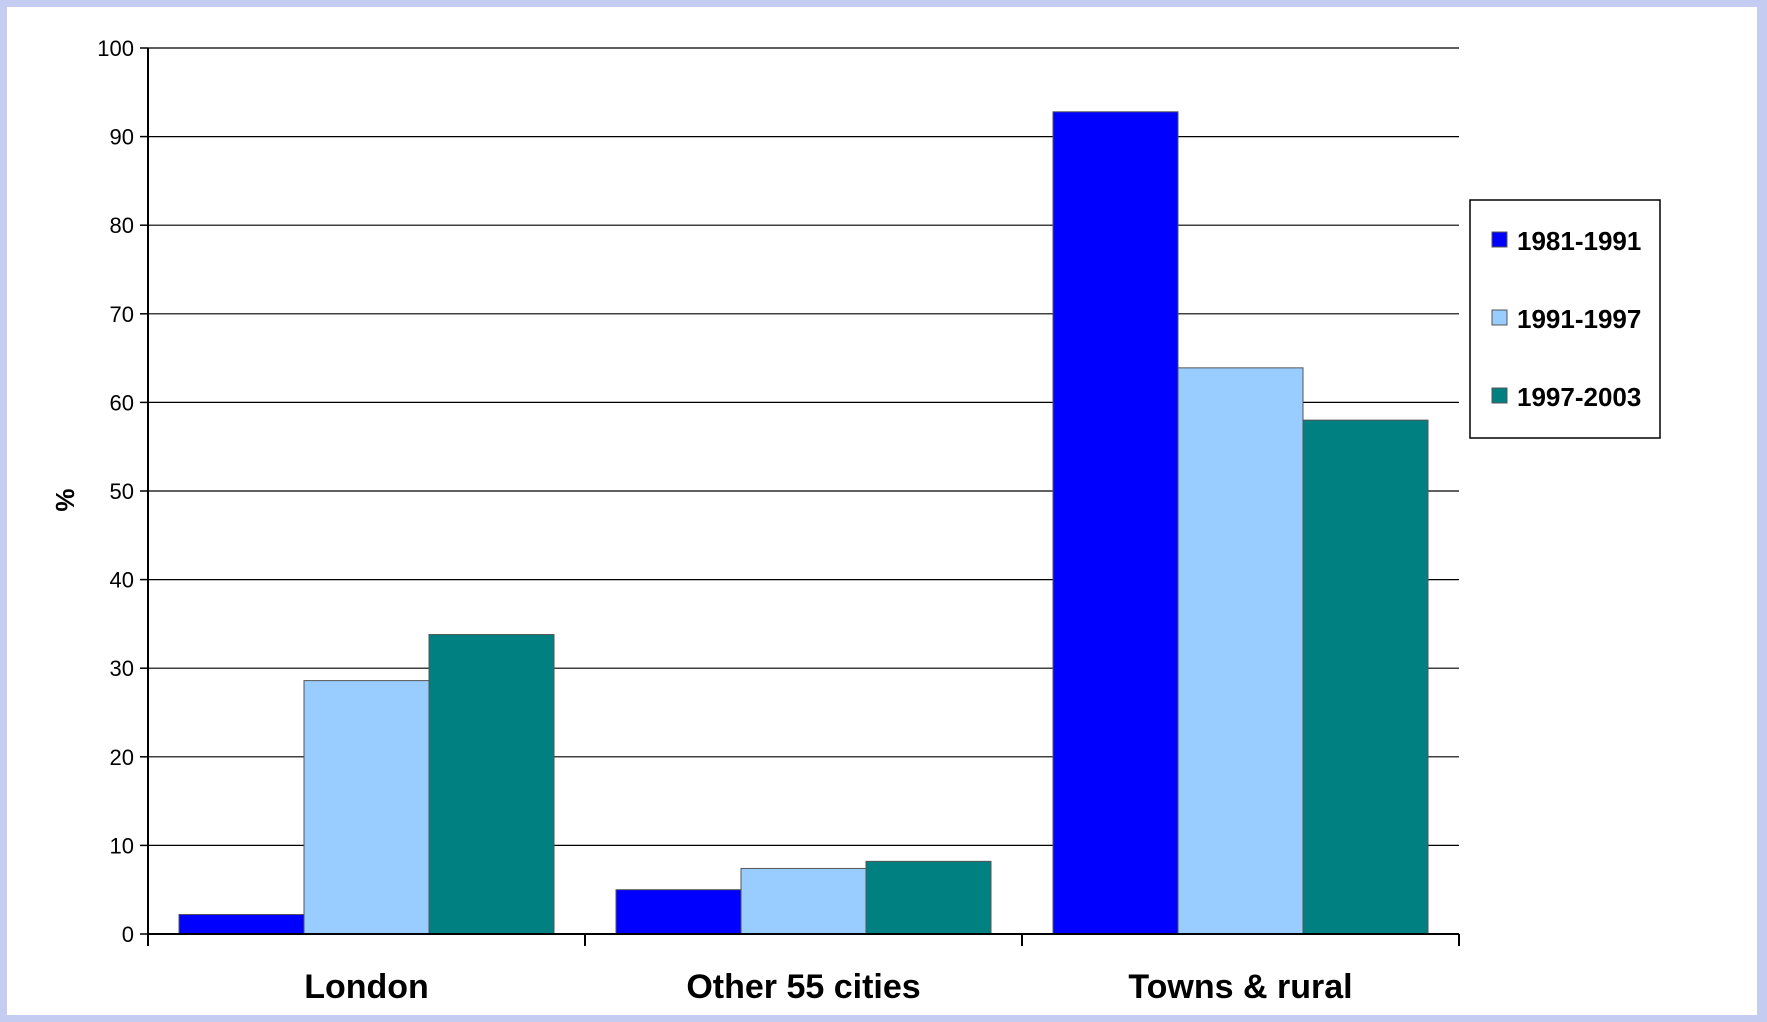 The height and width of the screenshot is (1022, 1767). I want to click on bar-1981-1991-Towns & rural, so click(1115, 523).